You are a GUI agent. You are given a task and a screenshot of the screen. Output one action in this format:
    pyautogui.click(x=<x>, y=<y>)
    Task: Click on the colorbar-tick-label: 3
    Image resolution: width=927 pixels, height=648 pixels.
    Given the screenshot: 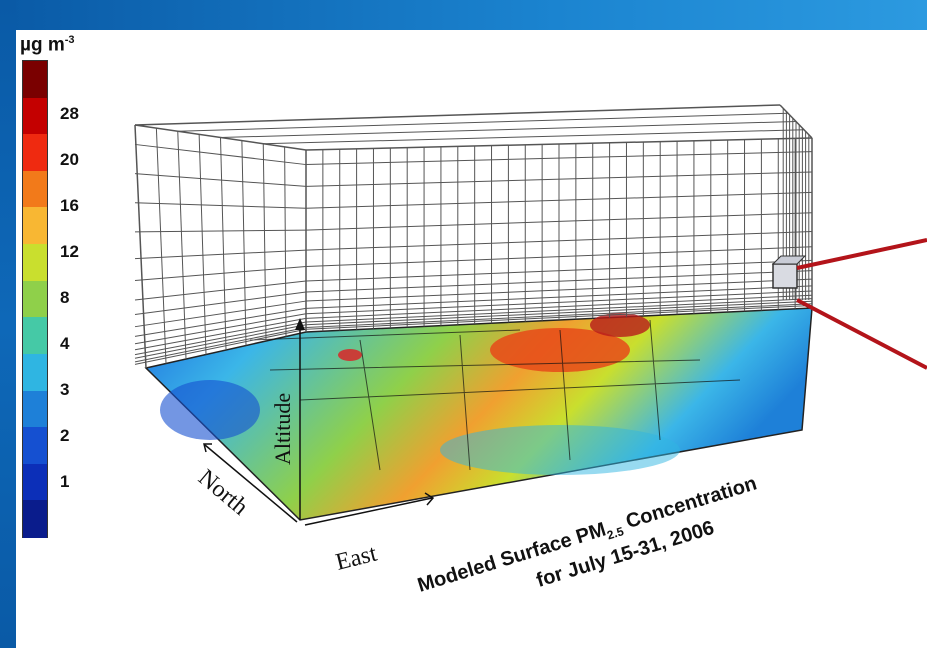 What is the action you would take?
    pyautogui.click(x=65, y=389)
    